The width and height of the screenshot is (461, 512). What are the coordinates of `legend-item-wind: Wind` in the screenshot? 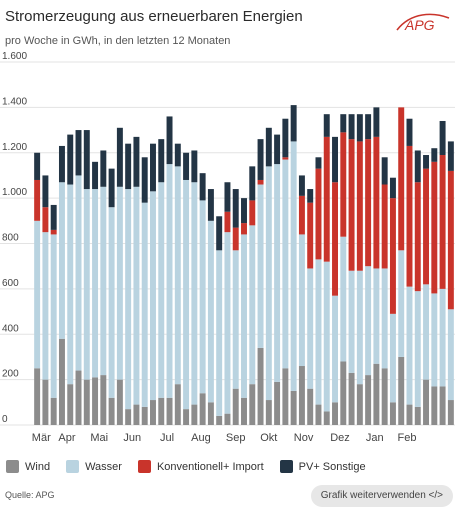 It's located at (28, 466).